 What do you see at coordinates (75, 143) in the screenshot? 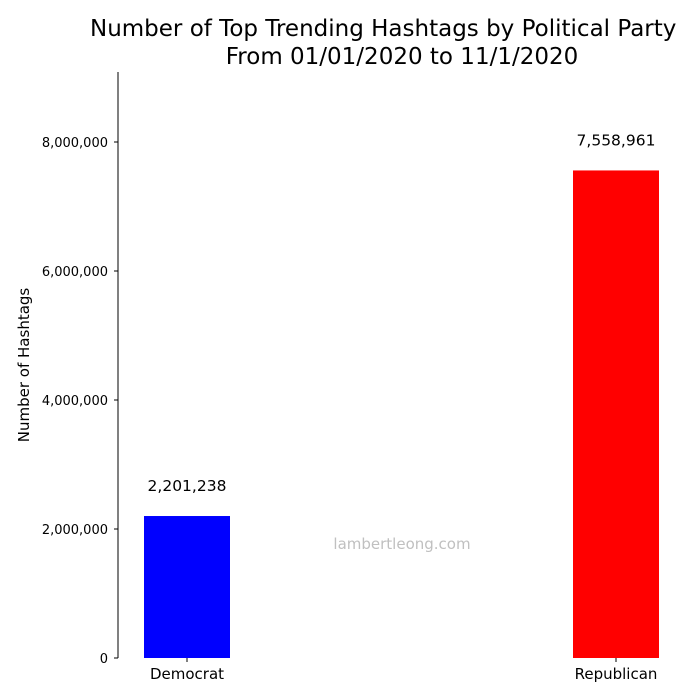
I see `y-tick-label: 8,000,000` at bounding box center [75, 143].